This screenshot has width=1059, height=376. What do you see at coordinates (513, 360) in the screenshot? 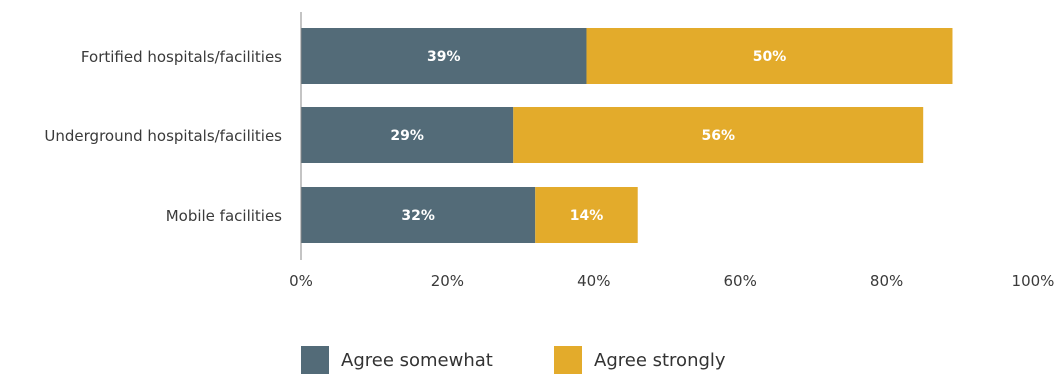
I see `legend: Agree somewhat Agree strongly` at bounding box center [513, 360].